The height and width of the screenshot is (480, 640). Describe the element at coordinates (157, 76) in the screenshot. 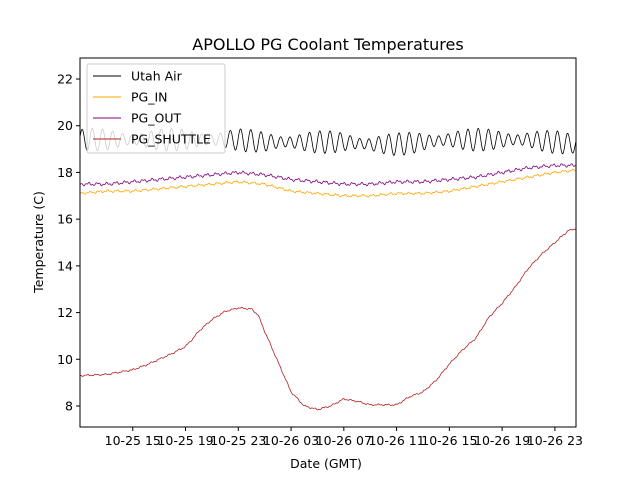

I see `legend-label-utah-air: Utah Air` at that location.